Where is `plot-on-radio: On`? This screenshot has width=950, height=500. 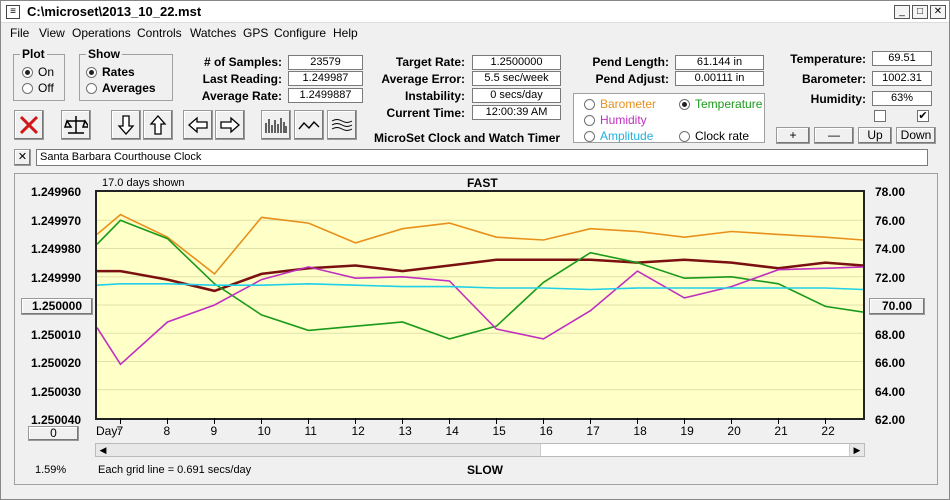 plot-on-radio: On is located at coordinates (38, 72).